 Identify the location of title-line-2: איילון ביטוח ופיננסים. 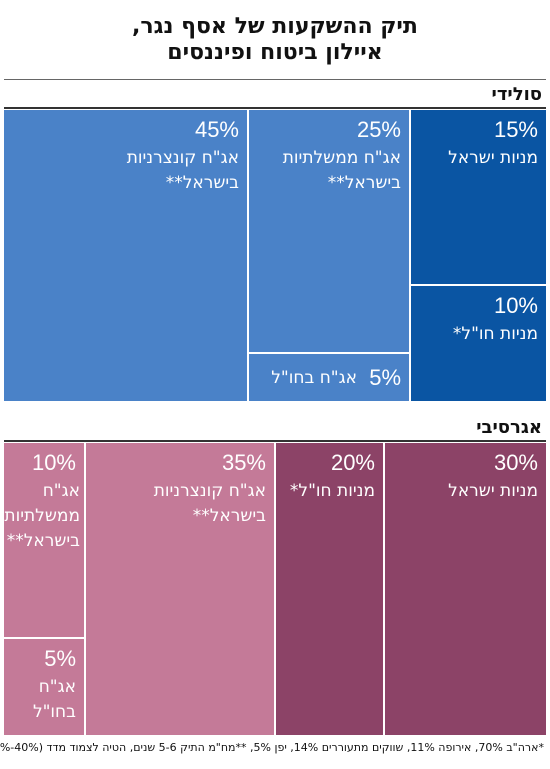
(275, 52).